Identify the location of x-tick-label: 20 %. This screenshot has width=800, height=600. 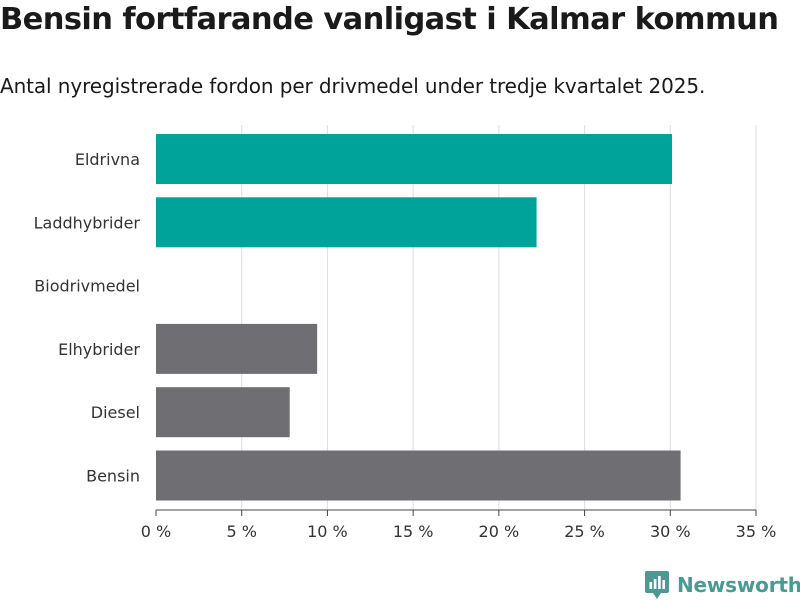
(499, 531).